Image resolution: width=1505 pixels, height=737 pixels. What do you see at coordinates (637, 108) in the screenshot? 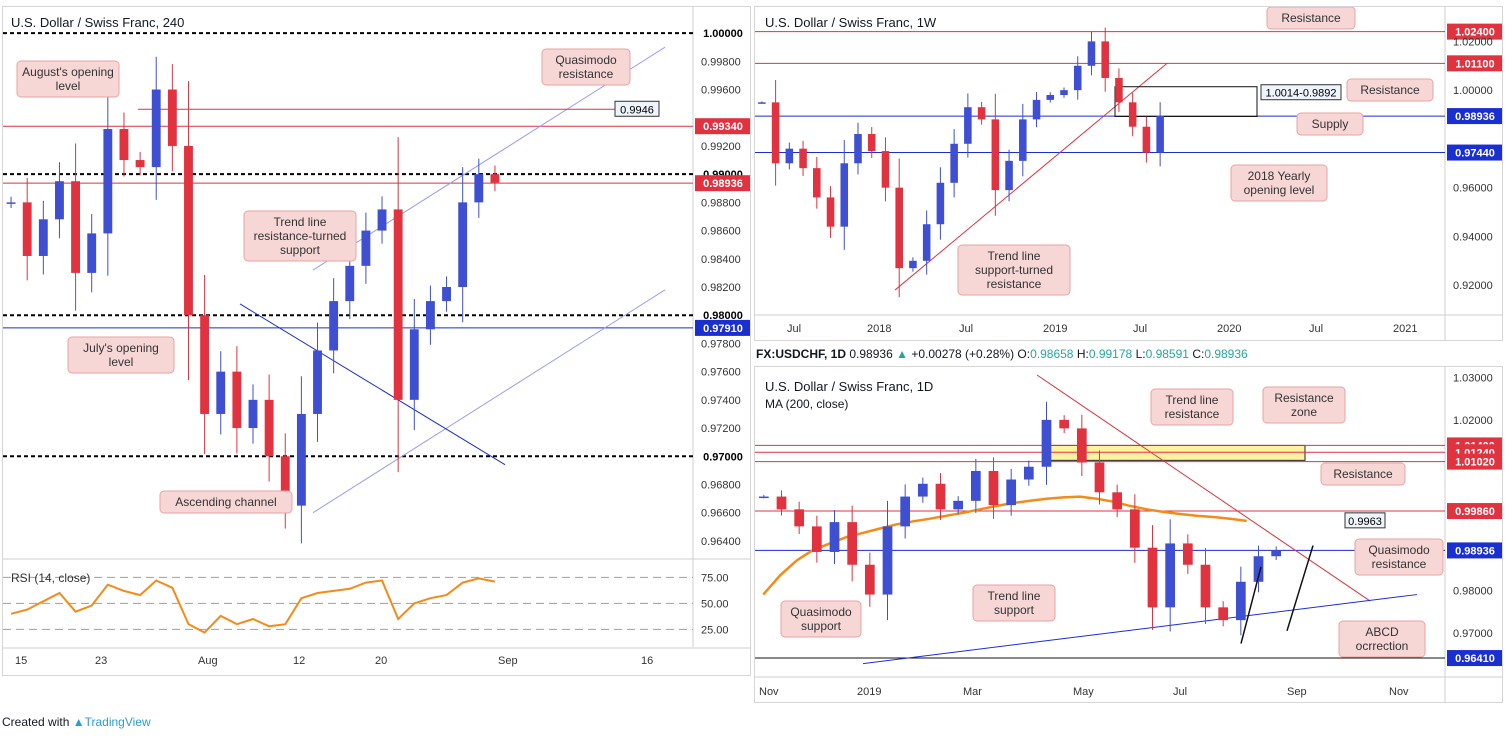
I see `callout-box` at bounding box center [637, 108].